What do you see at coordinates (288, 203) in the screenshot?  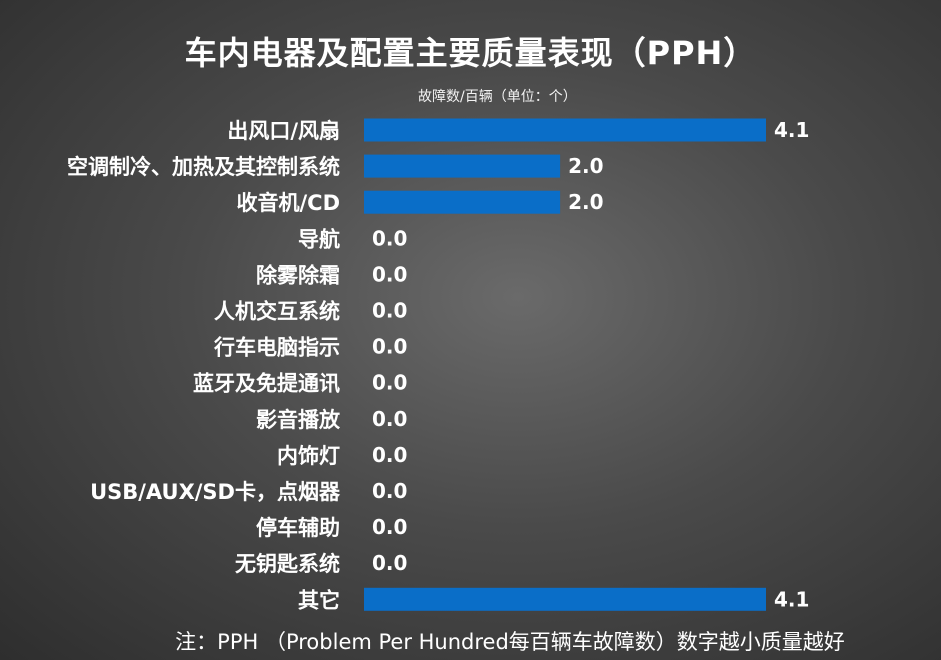 I see `category-label: 收音机/CD` at bounding box center [288, 203].